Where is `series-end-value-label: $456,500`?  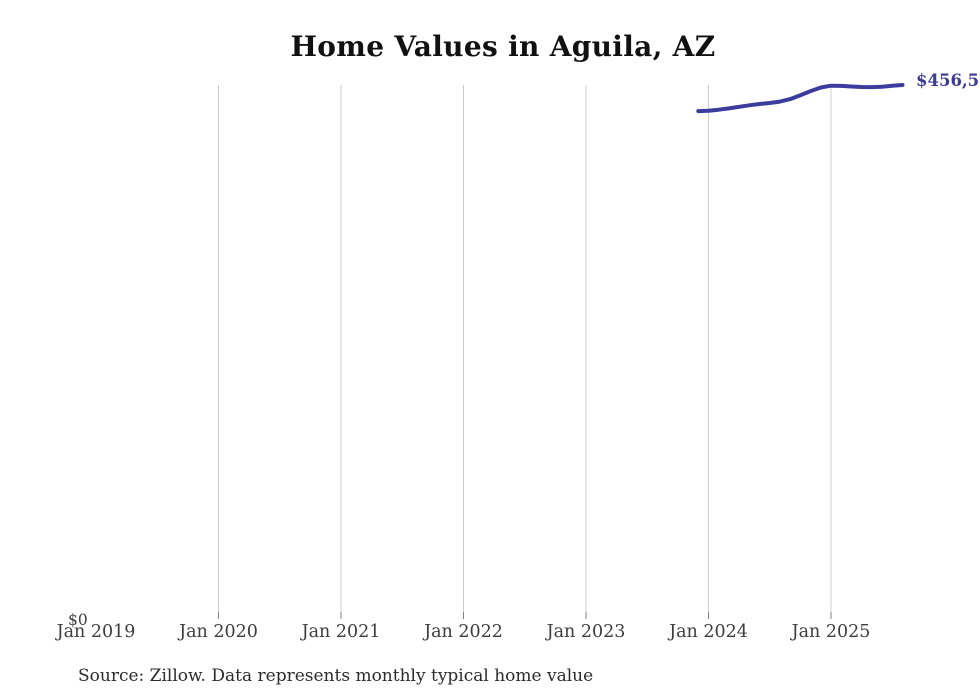 series-end-value-label: $456,500 is located at coordinates (948, 80).